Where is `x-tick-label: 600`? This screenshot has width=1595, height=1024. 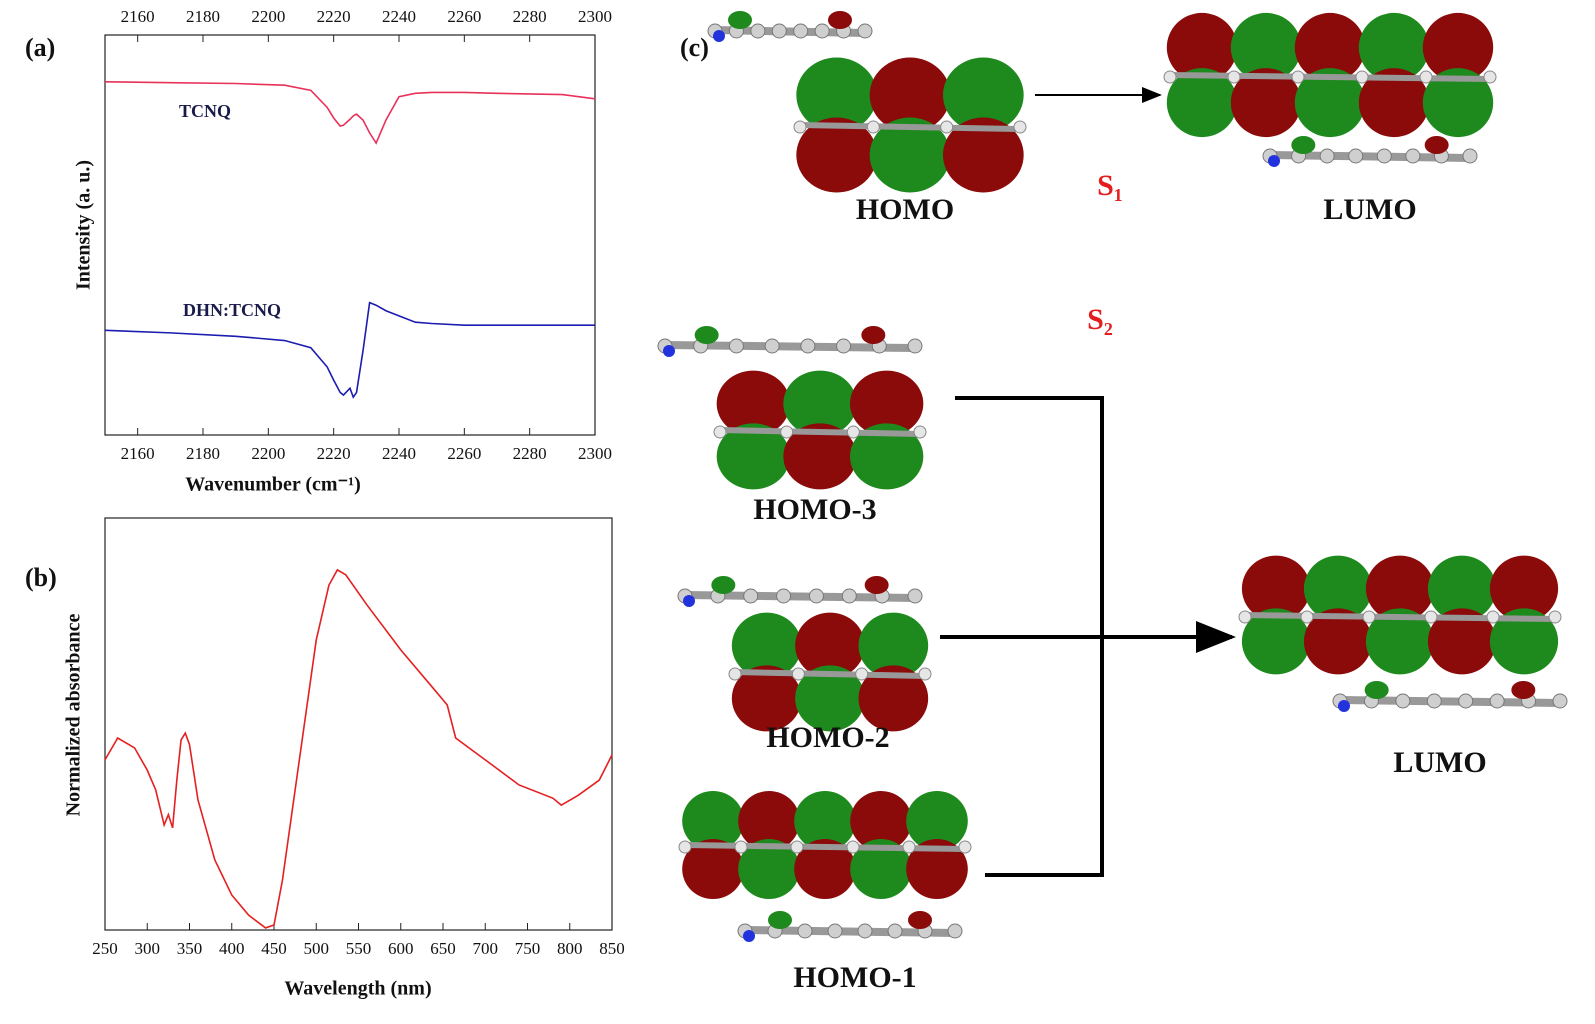
x-tick-label: 600 is located at coordinates (401, 948).